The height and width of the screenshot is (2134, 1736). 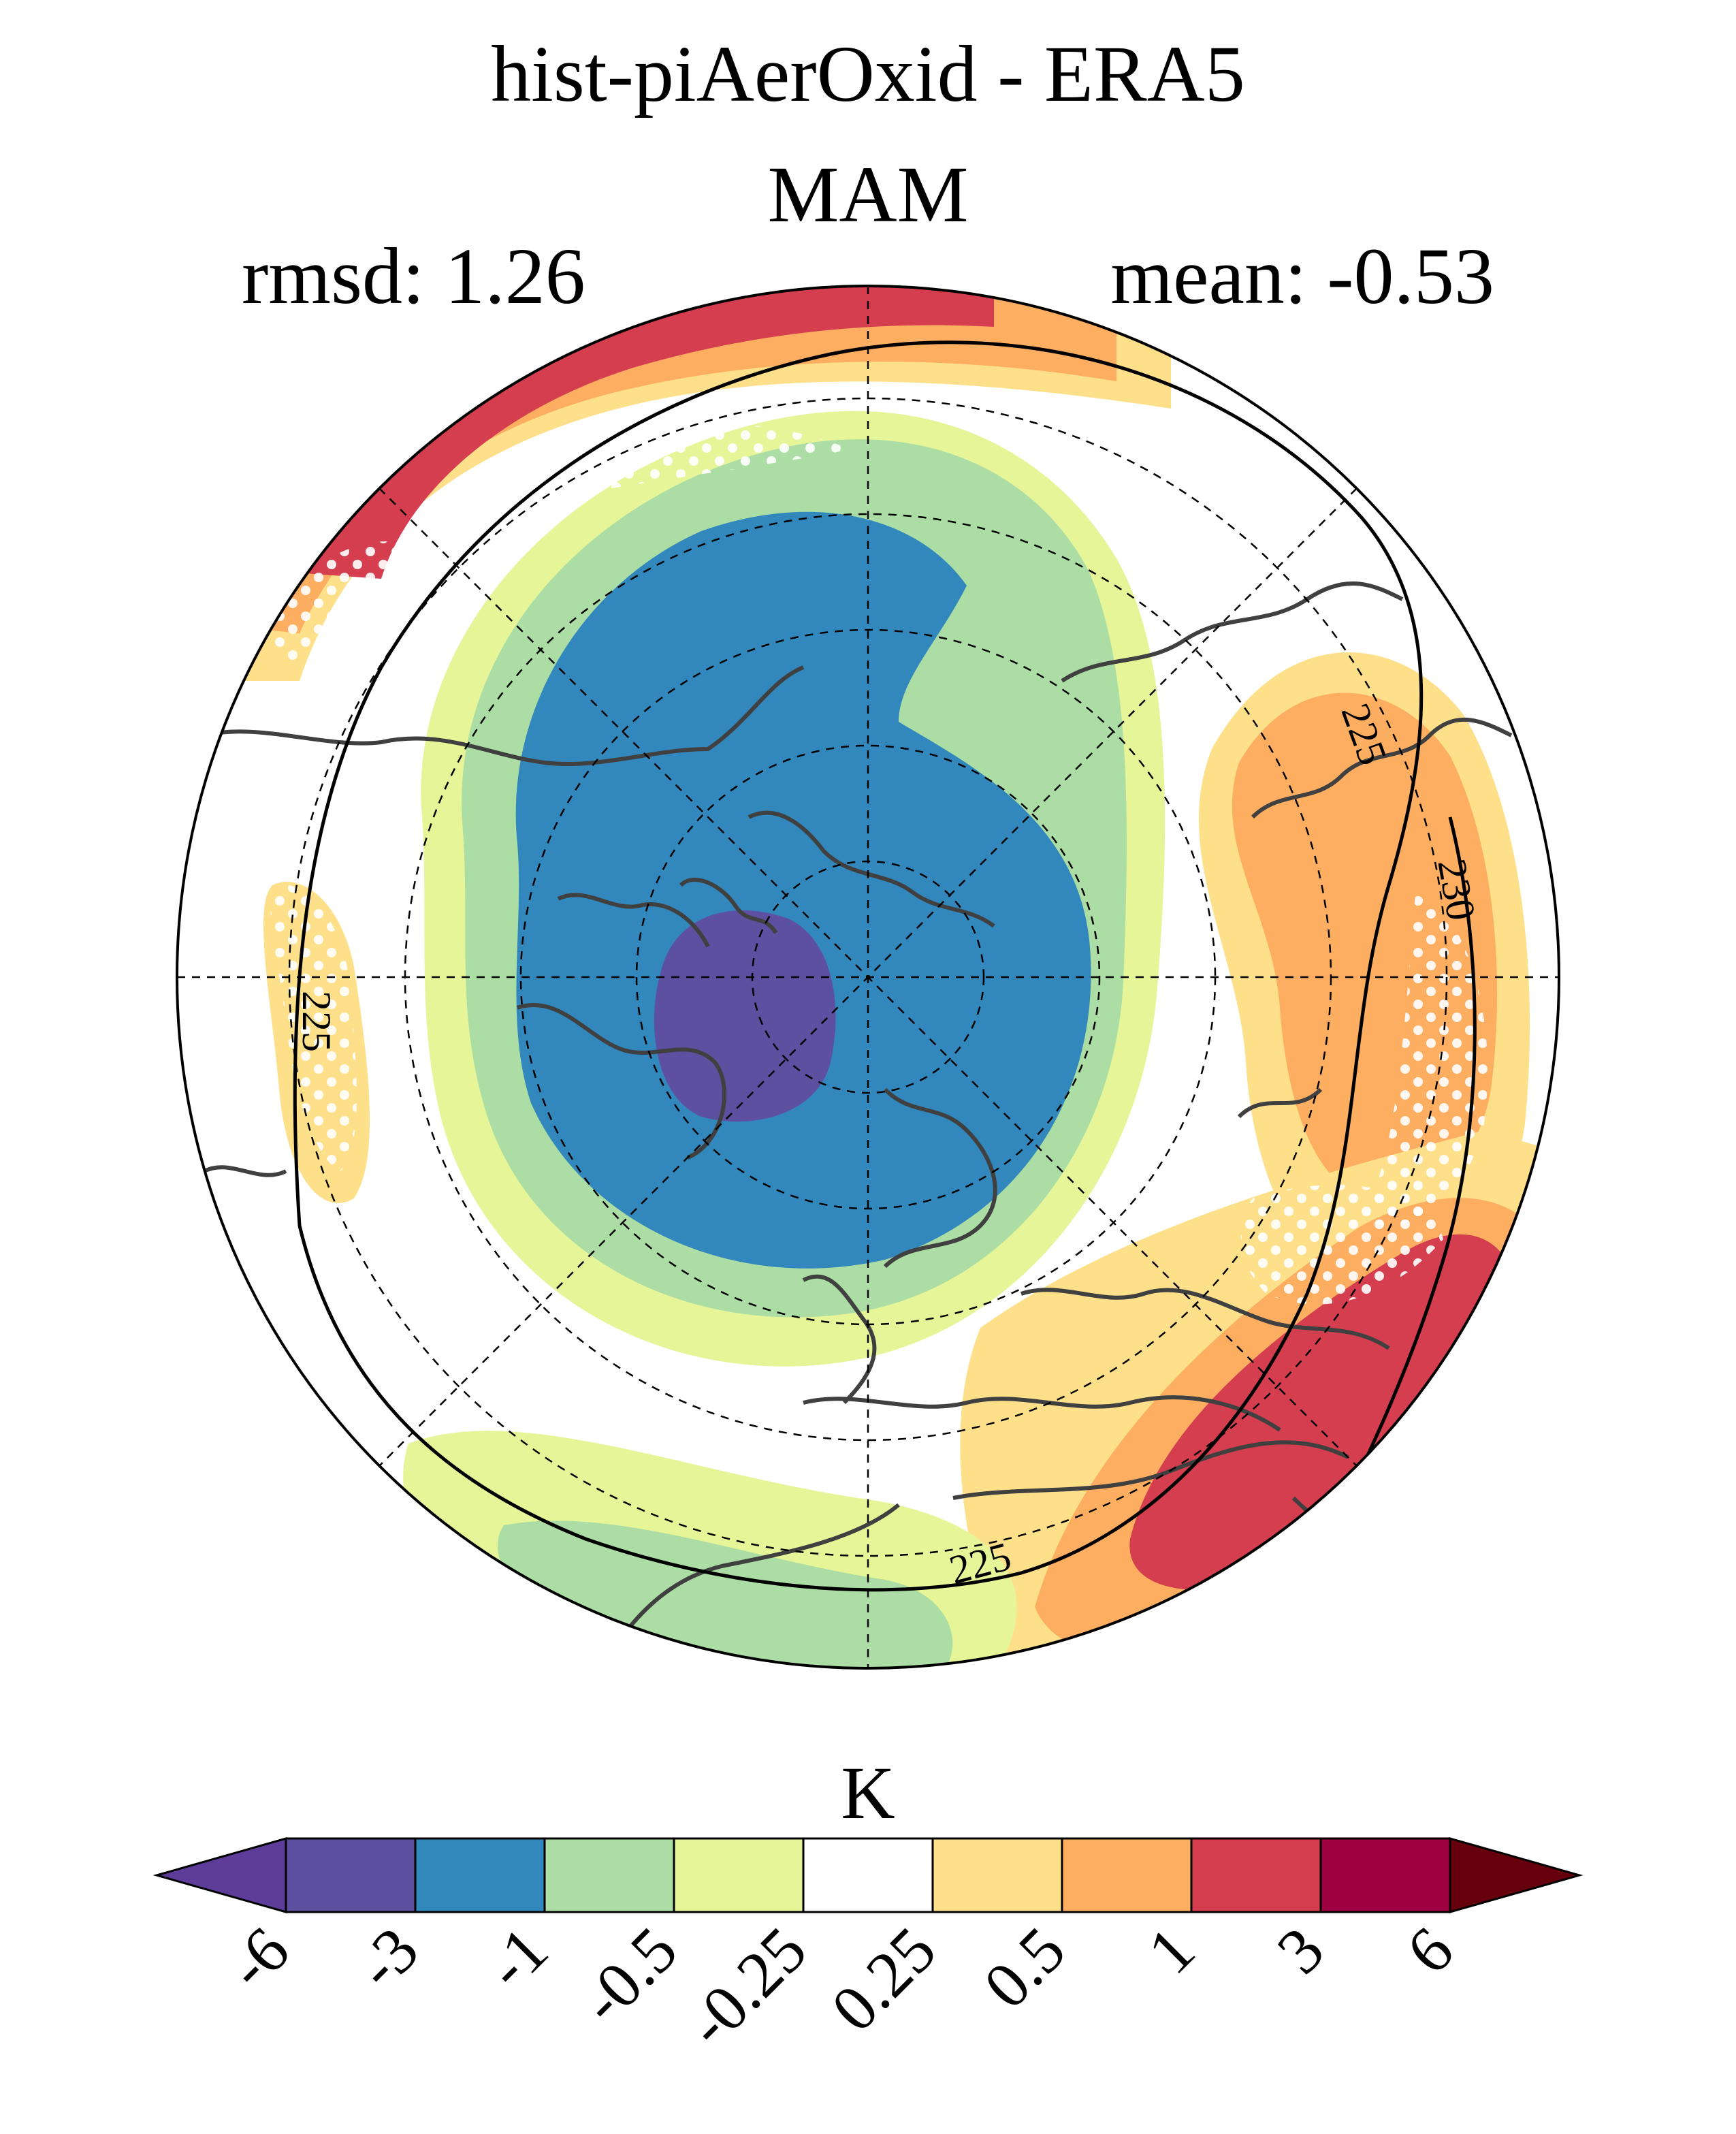 What do you see at coordinates (1024, 1967) in the screenshot?
I see `colorbar-tick-label: 0.5` at bounding box center [1024, 1967].